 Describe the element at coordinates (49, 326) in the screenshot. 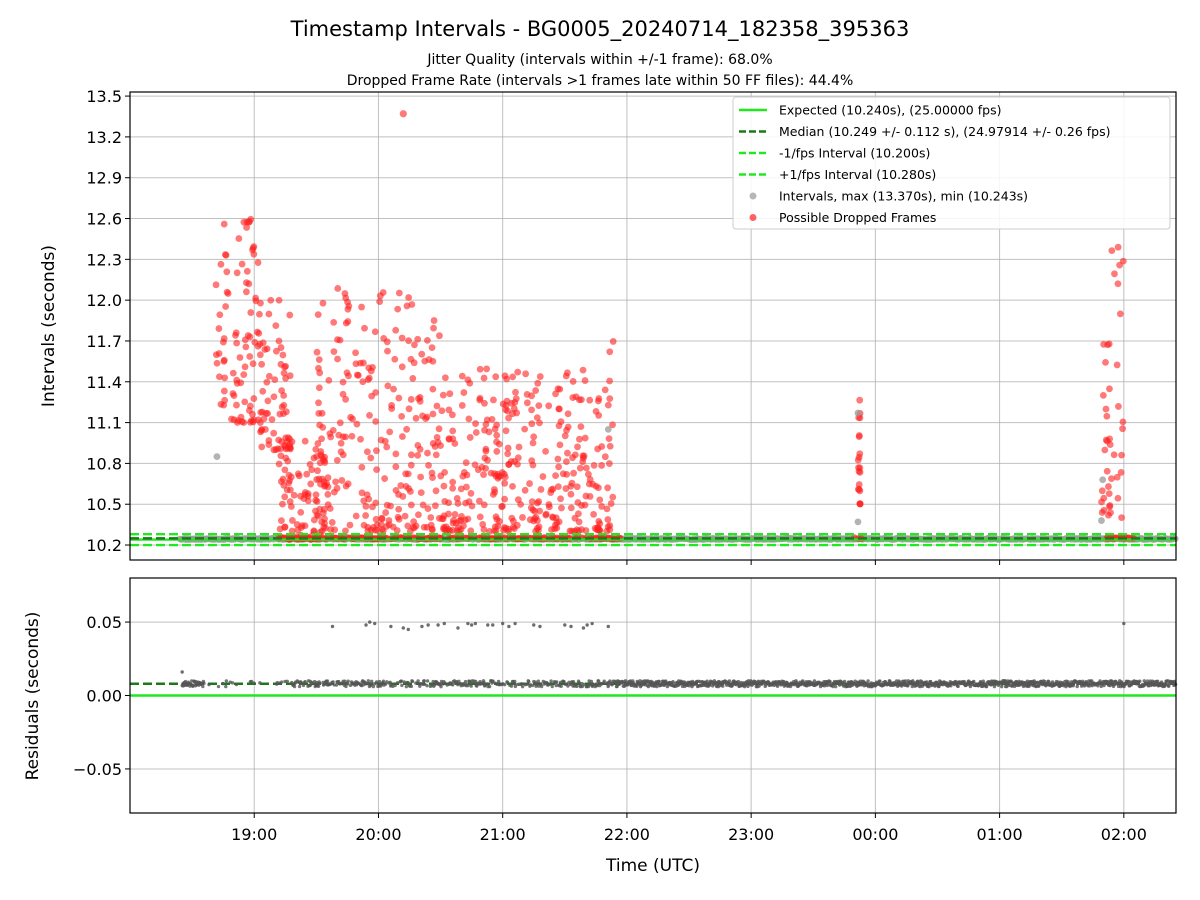

I see `interval-y-axis-title: Intervals (seconds)` at that location.